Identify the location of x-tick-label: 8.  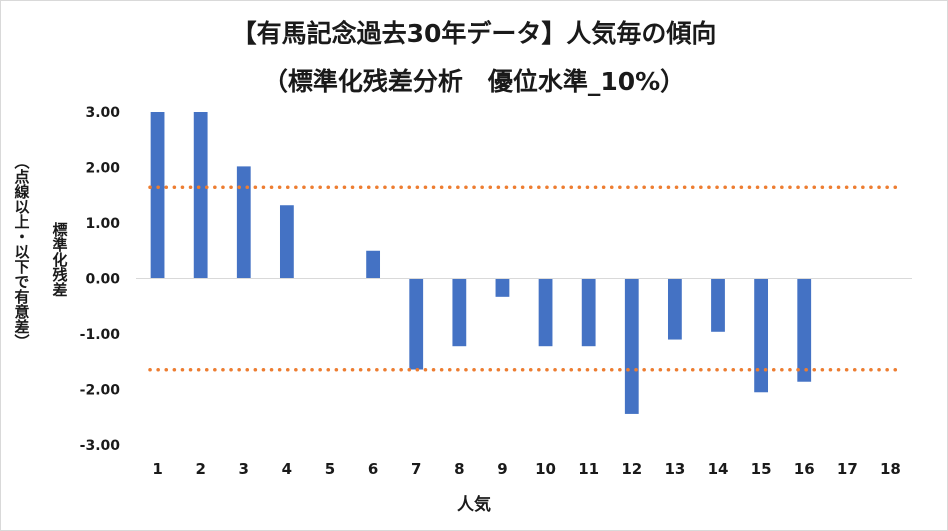
(459, 469).